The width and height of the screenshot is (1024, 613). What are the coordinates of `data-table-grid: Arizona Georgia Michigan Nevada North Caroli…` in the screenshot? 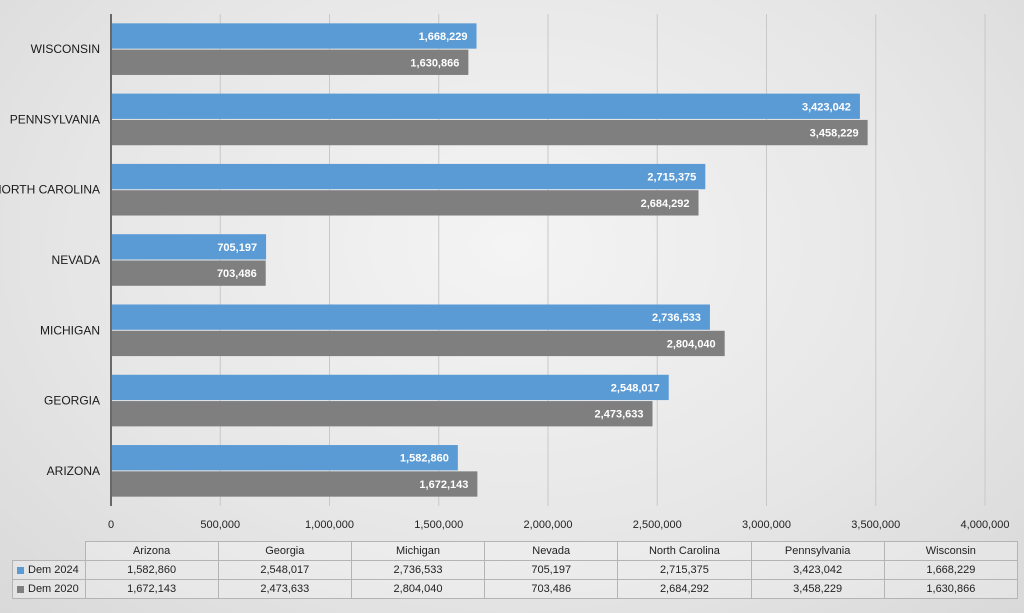 It's located at (515, 570).